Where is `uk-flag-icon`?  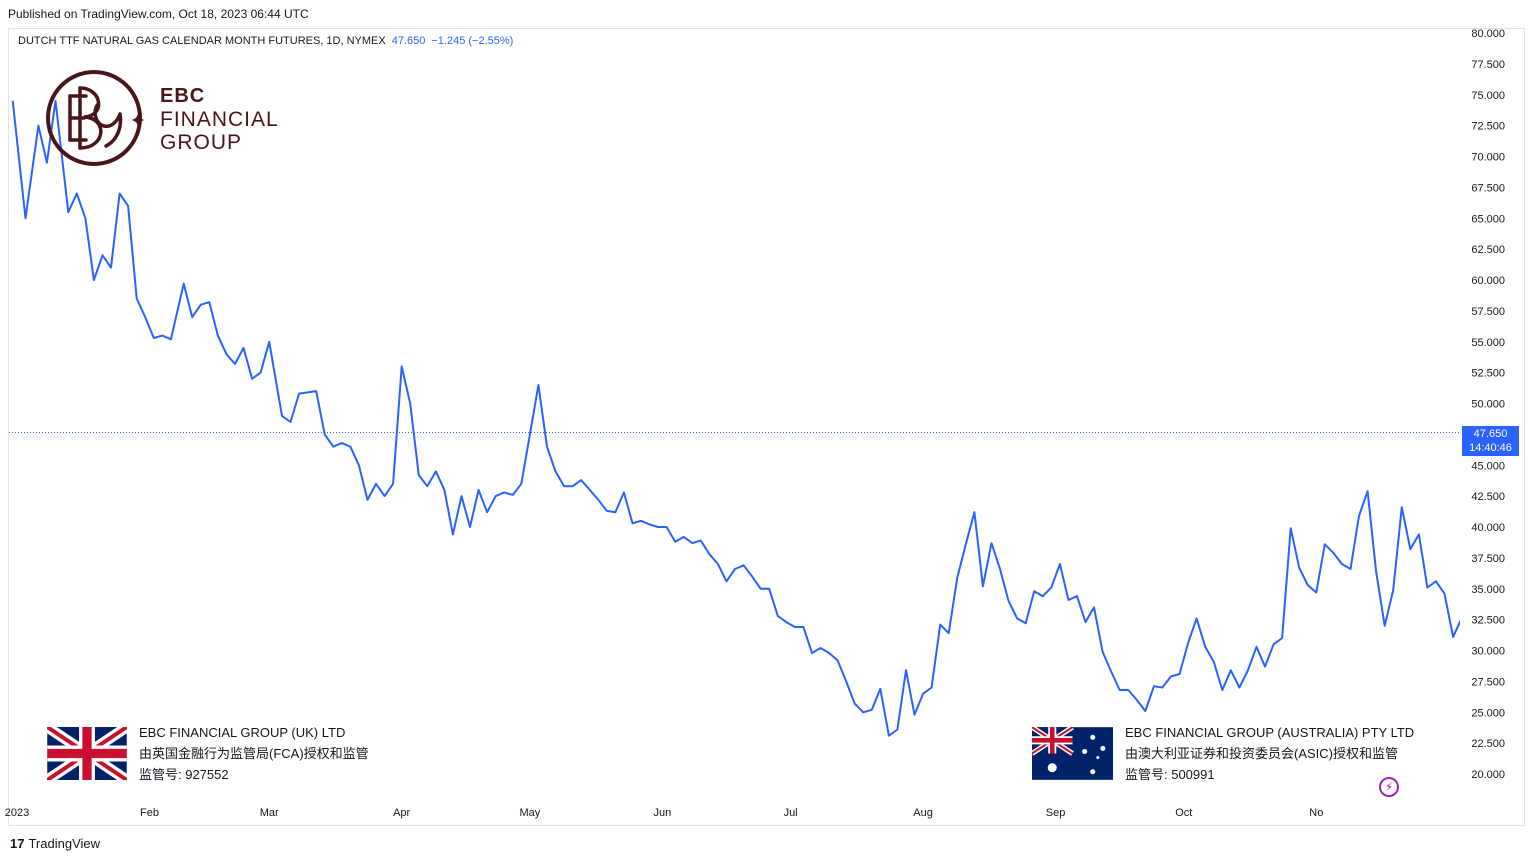
uk-flag-icon is located at coordinates (87, 753).